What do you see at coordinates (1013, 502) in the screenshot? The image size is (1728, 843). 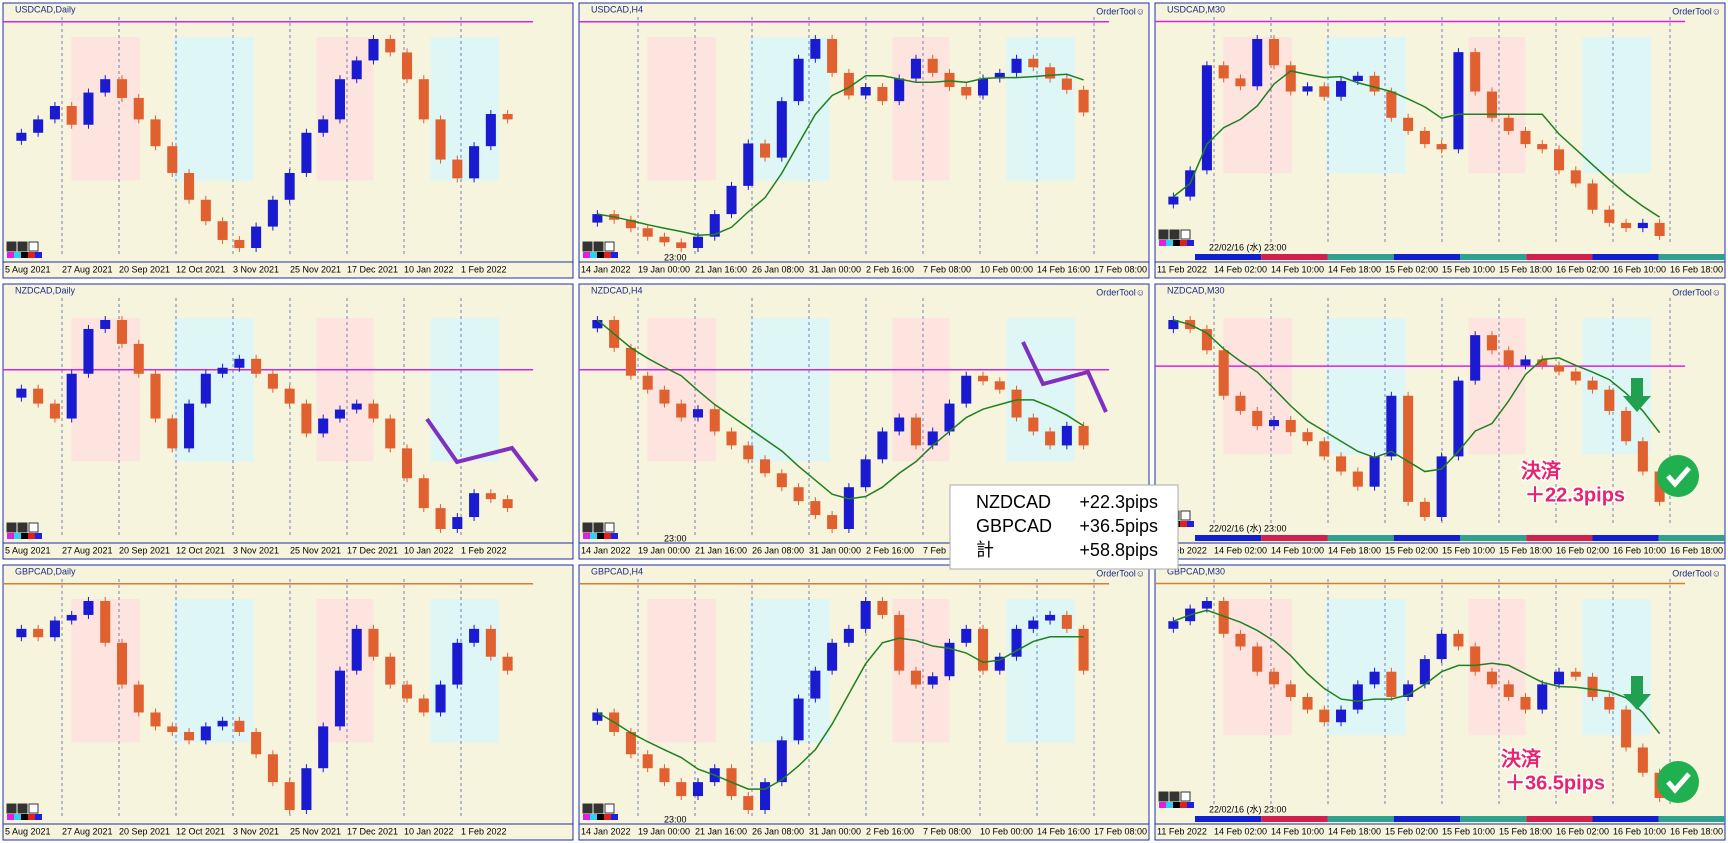 I see `summary-pair: NZDCAD` at bounding box center [1013, 502].